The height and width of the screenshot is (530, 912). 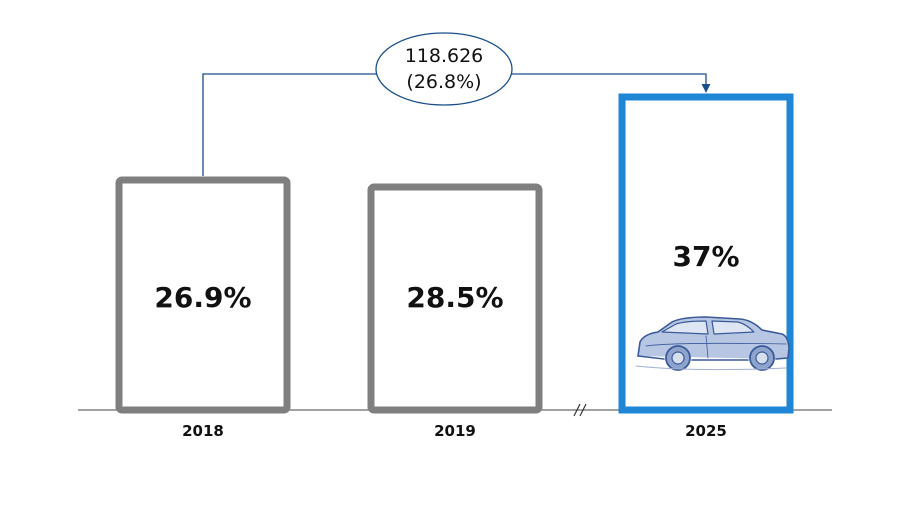 I want to click on x-tick-label-2025: 2025, so click(x=706, y=431).